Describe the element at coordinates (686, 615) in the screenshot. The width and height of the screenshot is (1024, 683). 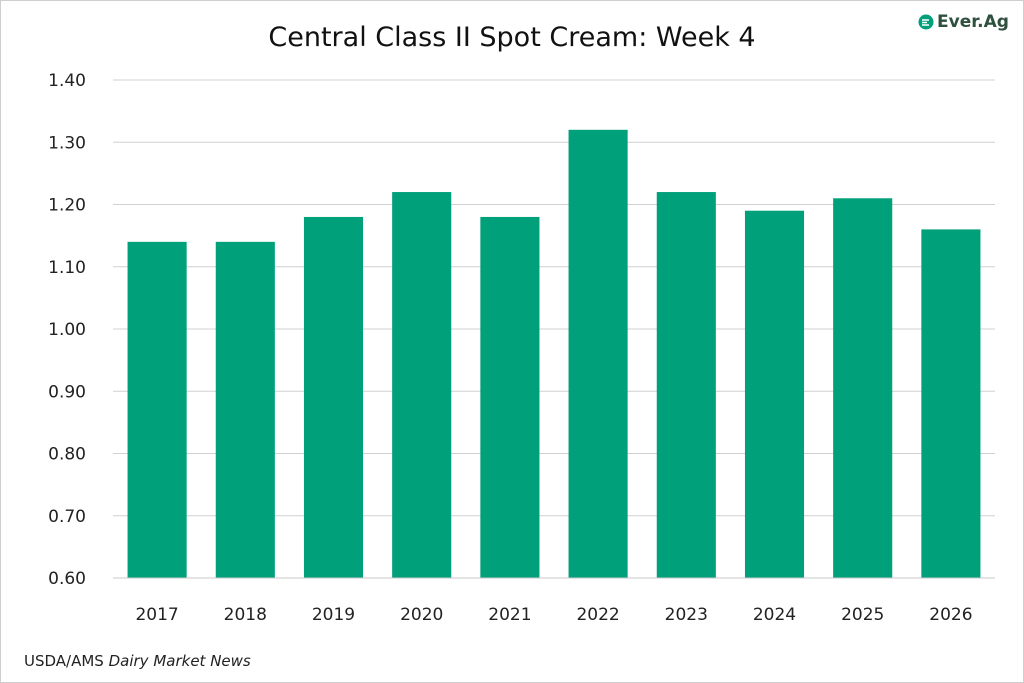
I see `x-tick-label: 2023` at that location.